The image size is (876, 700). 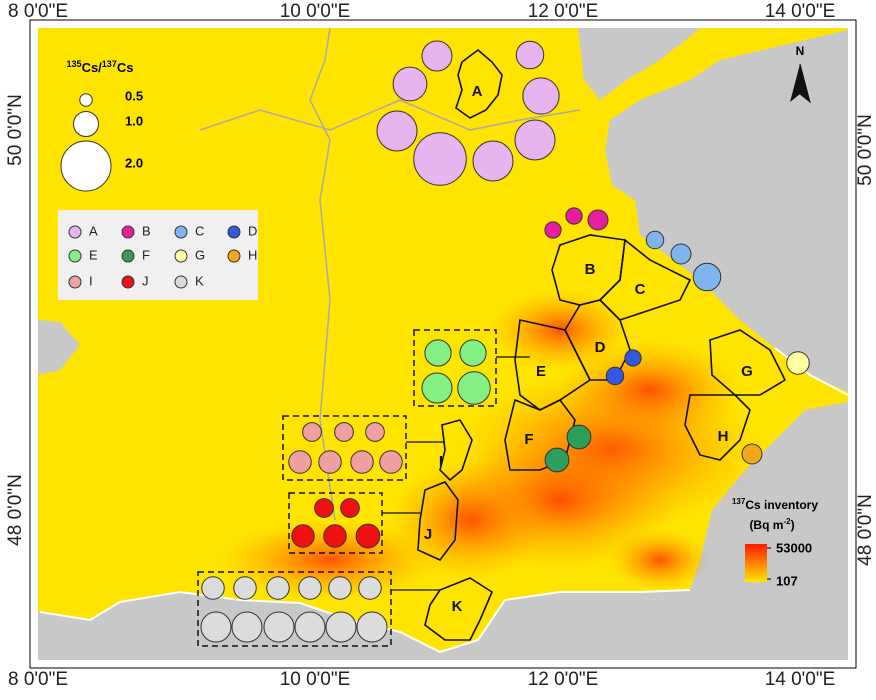 What do you see at coordinates (134, 162) in the screenshot?
I see `size-legend-label: 2.0` at bounding box center [134, 162].